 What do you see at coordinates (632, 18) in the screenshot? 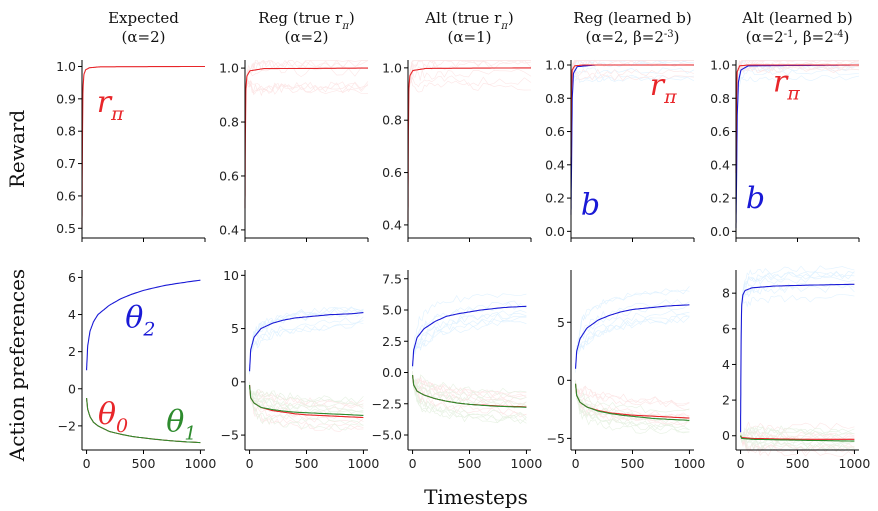
I see `panel-title: Reg (learned b)` at bounding box center [632, 18].